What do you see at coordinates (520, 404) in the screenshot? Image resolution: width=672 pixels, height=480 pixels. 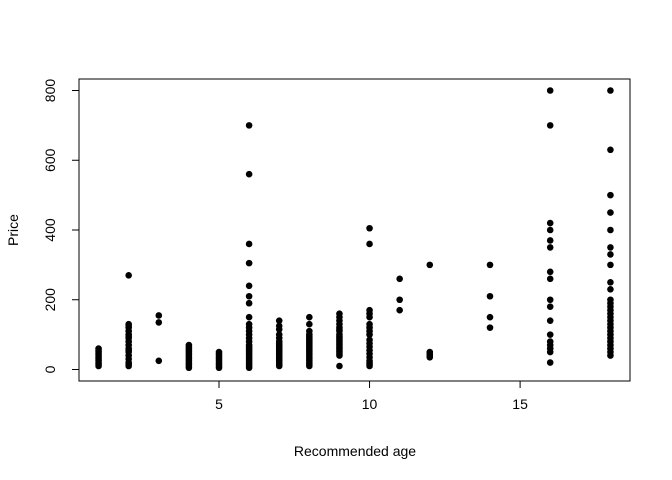 I see `x-tick-label: 15` at bounding box center [520, 404].